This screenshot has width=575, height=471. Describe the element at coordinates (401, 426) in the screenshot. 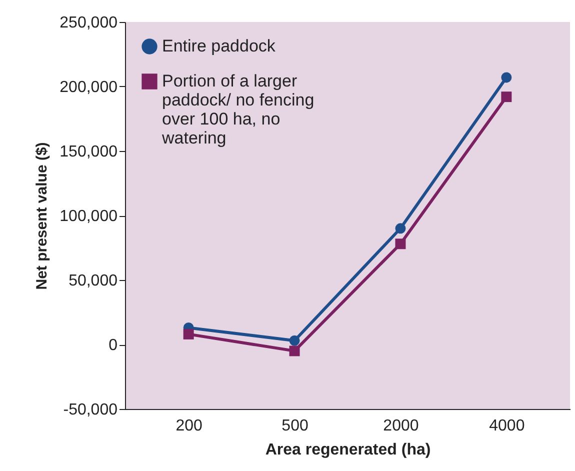

I see `x-tick-label: 2000` at that location.